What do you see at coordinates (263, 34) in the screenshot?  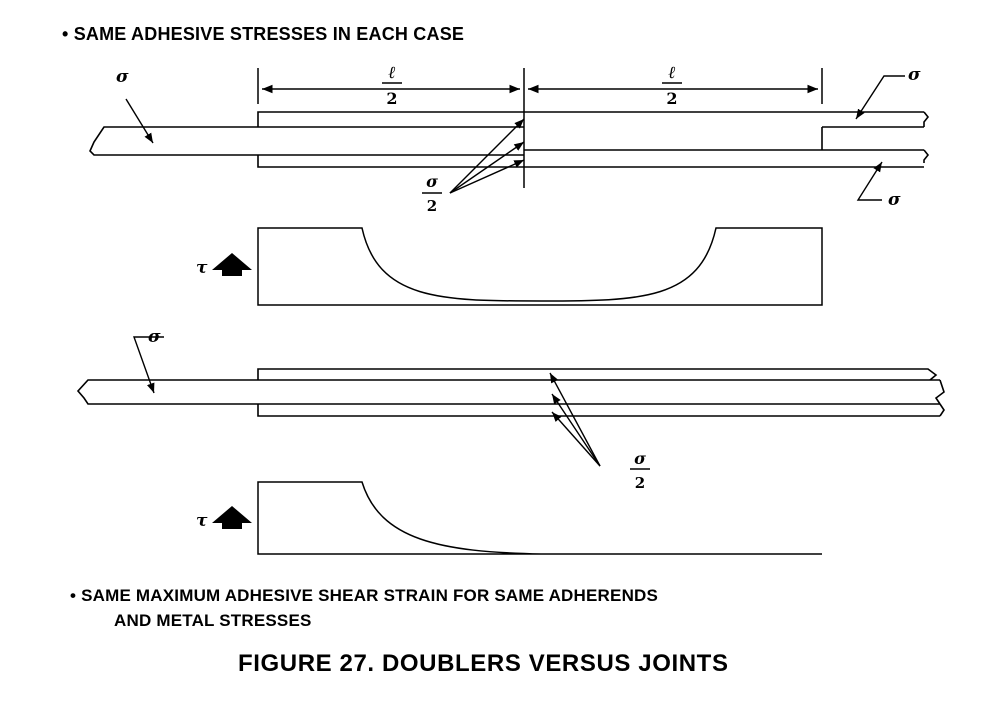 I see `bullet-same-adhesive-stresses: • SAME ADHESIVE STRESSES IN EACH CASE` at bounding box center [263, 34].